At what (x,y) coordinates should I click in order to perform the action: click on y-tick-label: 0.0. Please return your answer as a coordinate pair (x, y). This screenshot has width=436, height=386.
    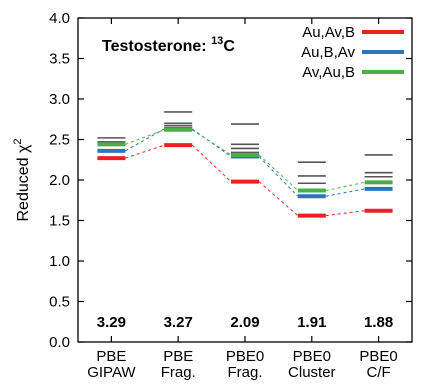
    Looking at the image, I should click on (59, 342).